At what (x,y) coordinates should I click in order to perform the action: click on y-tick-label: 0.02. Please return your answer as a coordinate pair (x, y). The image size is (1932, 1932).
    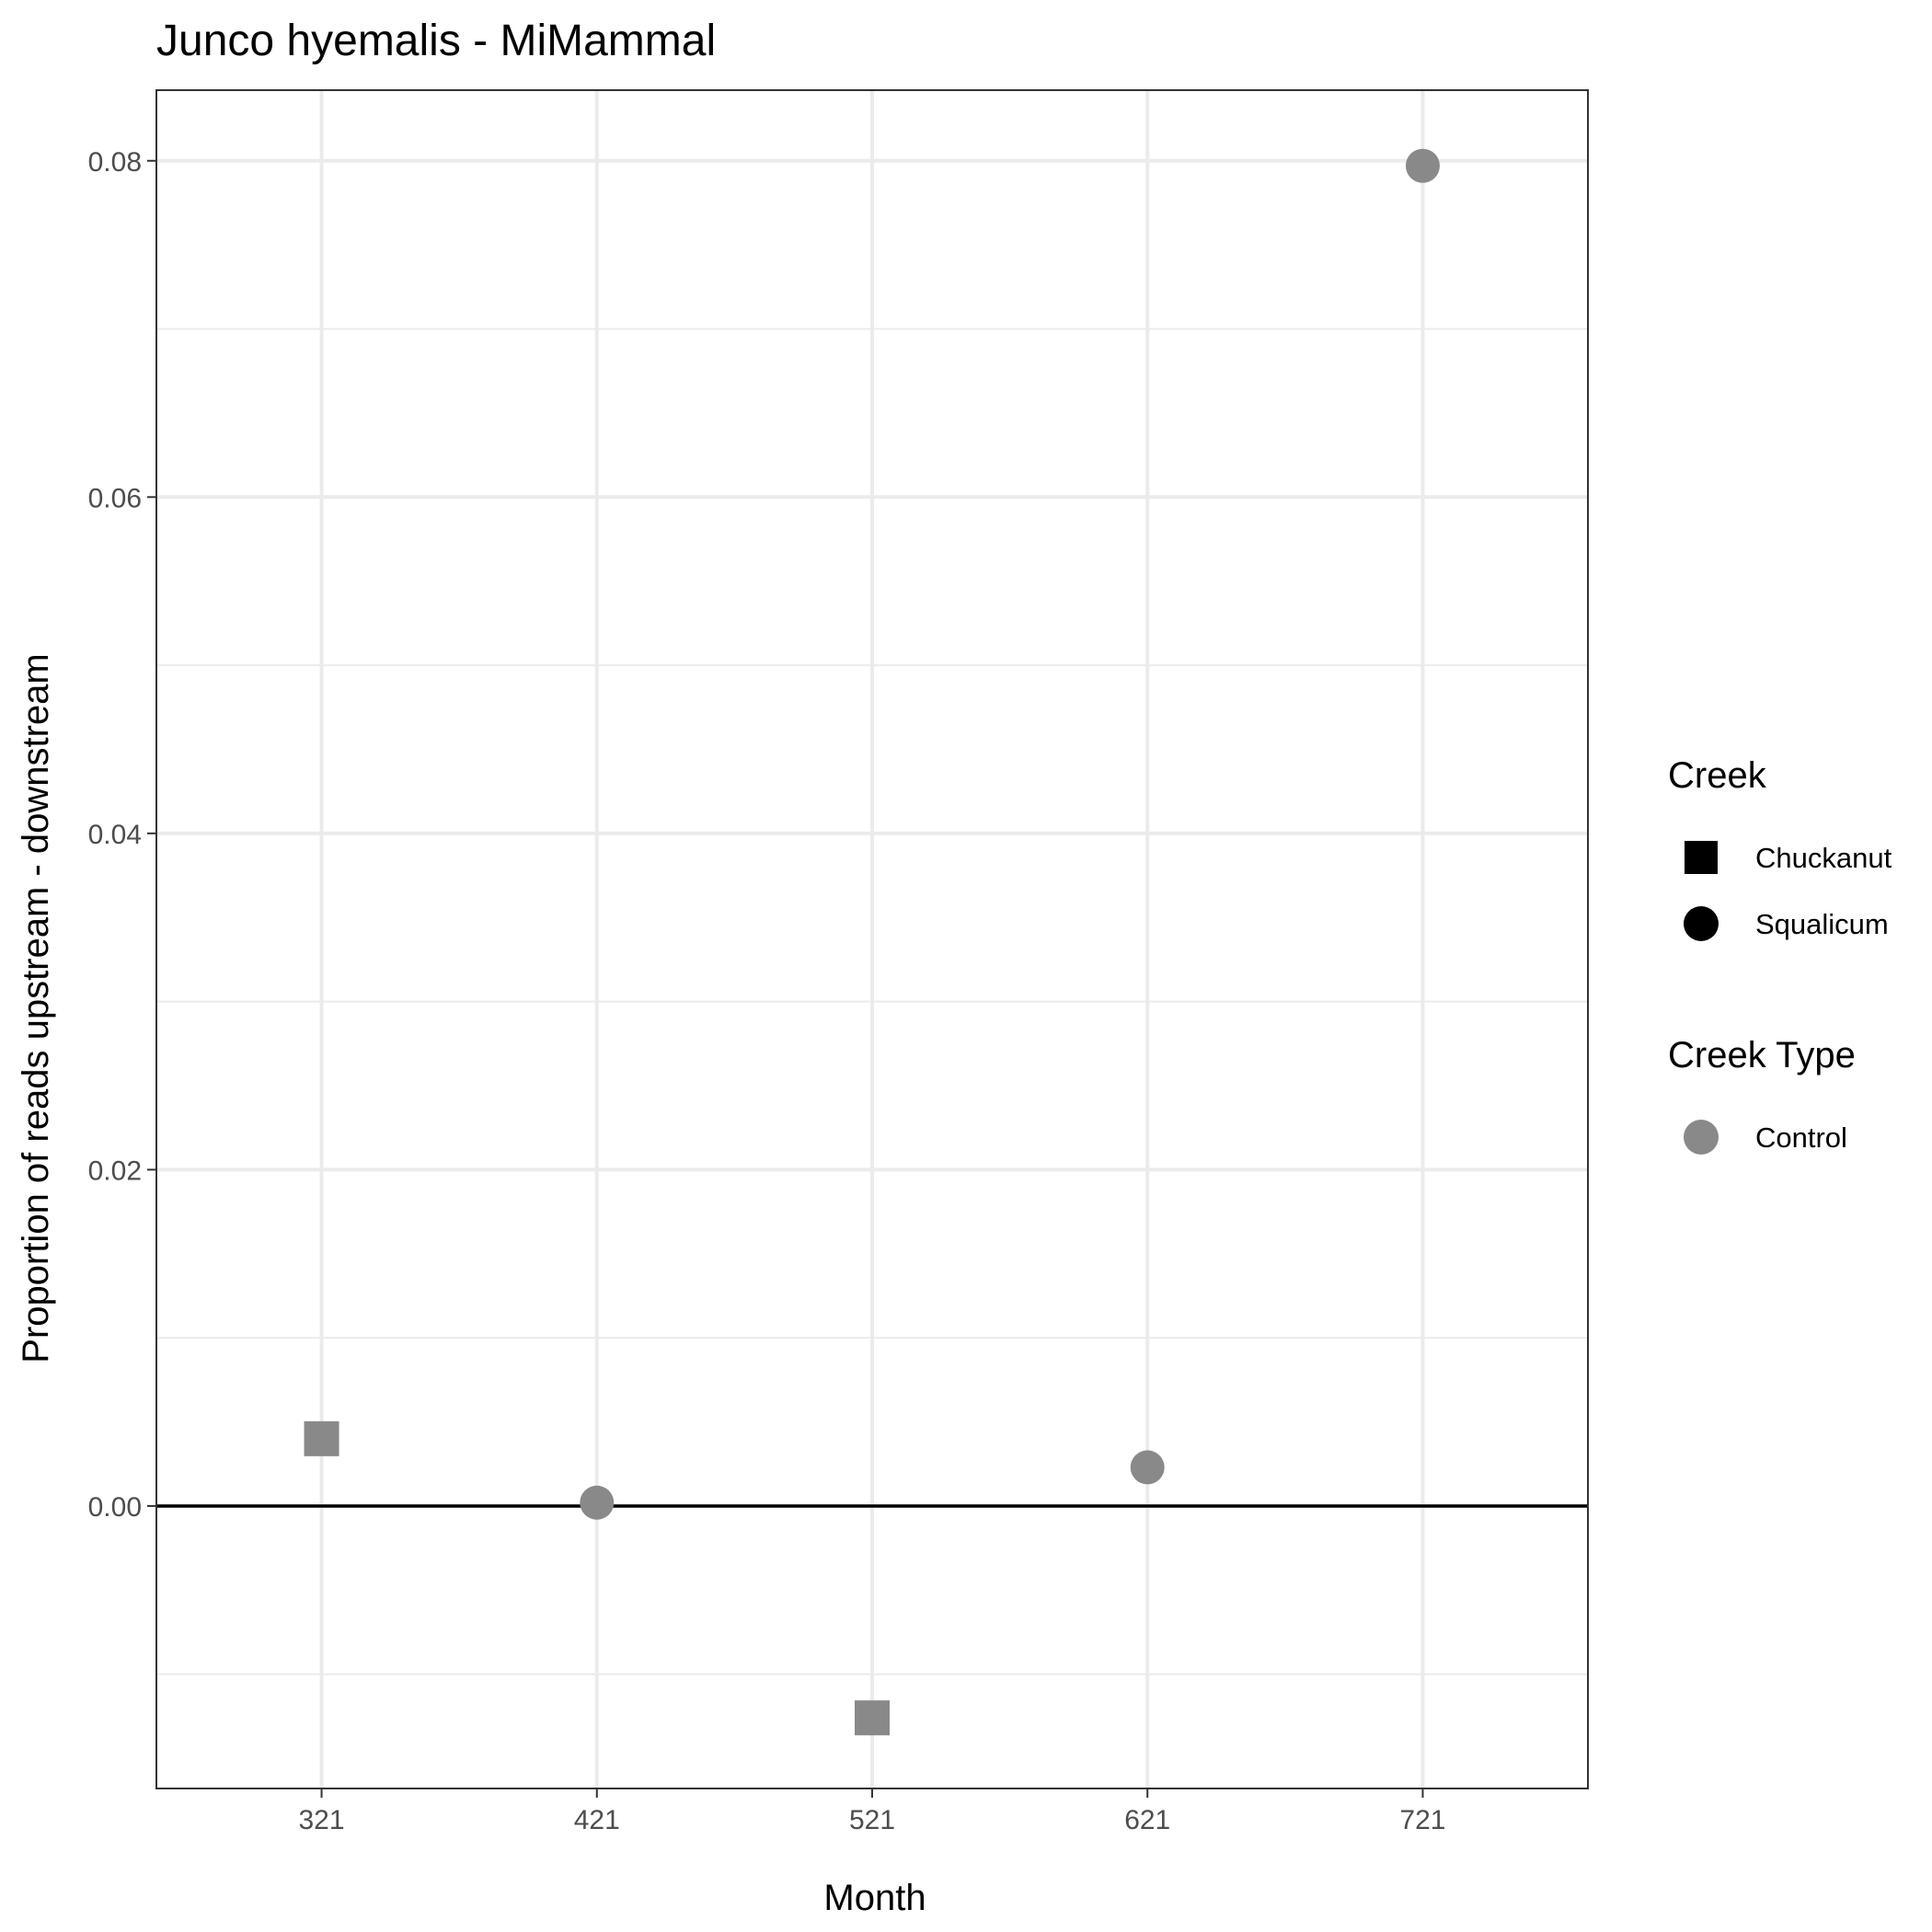
    Looking at the image, I should click on (115, 1171).